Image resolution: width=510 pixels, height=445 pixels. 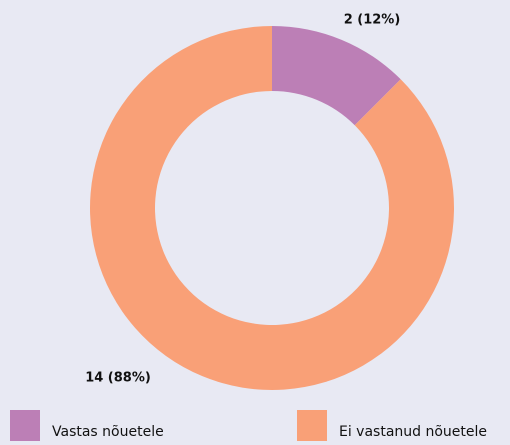 What do you see at coordinates (336, 76) in the screenshot?
I see `donut-slice` at bounding box center [336, 76].